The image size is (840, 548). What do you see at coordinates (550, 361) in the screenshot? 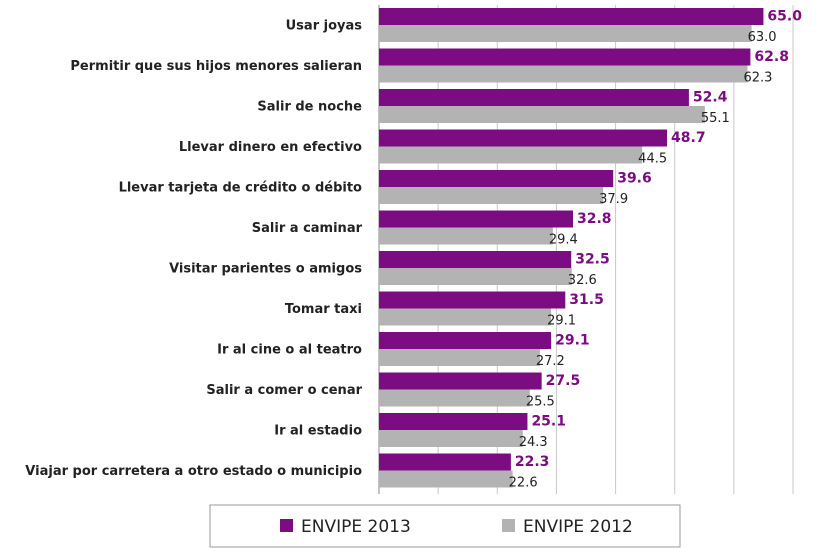
I see `value-label: 27.2` at bounding box center [550, 361].